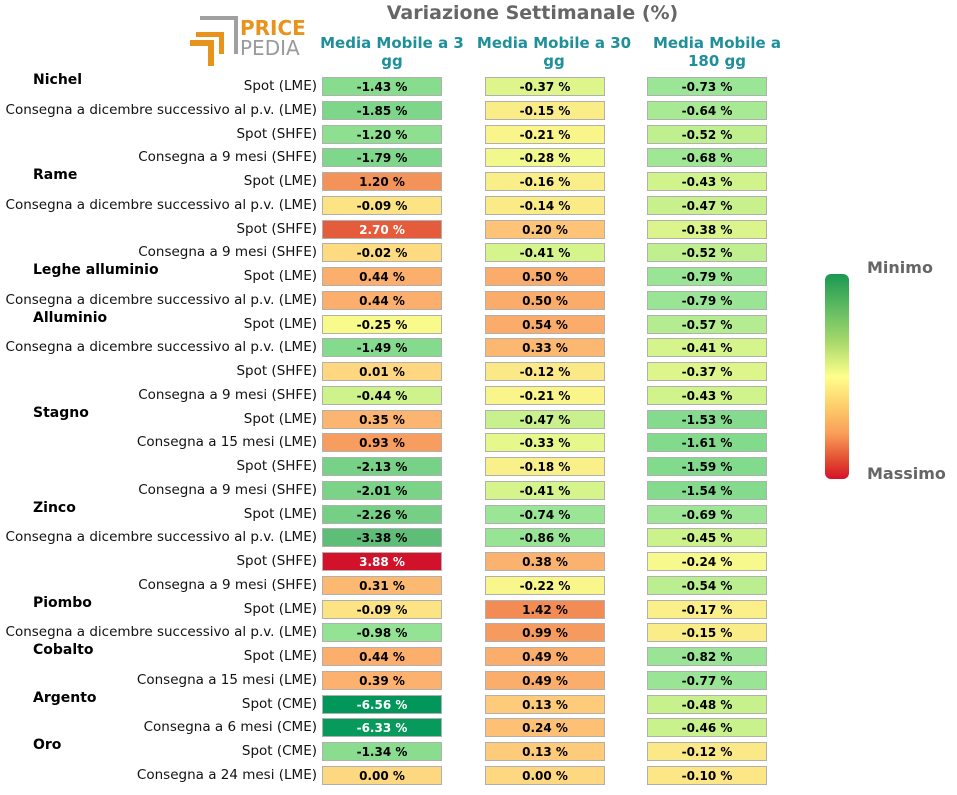 The width and height of the screenshot is (957, 795). What do you see at coordinates (382, 181) in the screenshot?
I see `heatmap-cell: 1.20 %` at bounding box center [382, 181].